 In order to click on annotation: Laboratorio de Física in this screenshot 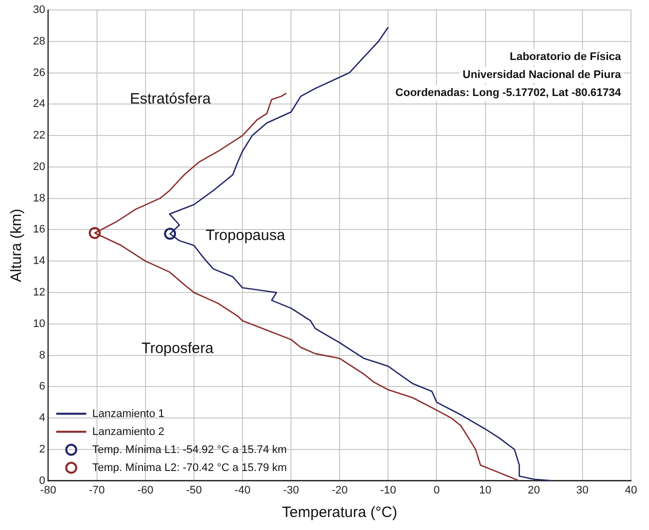, I will do `click(566, 57)`.